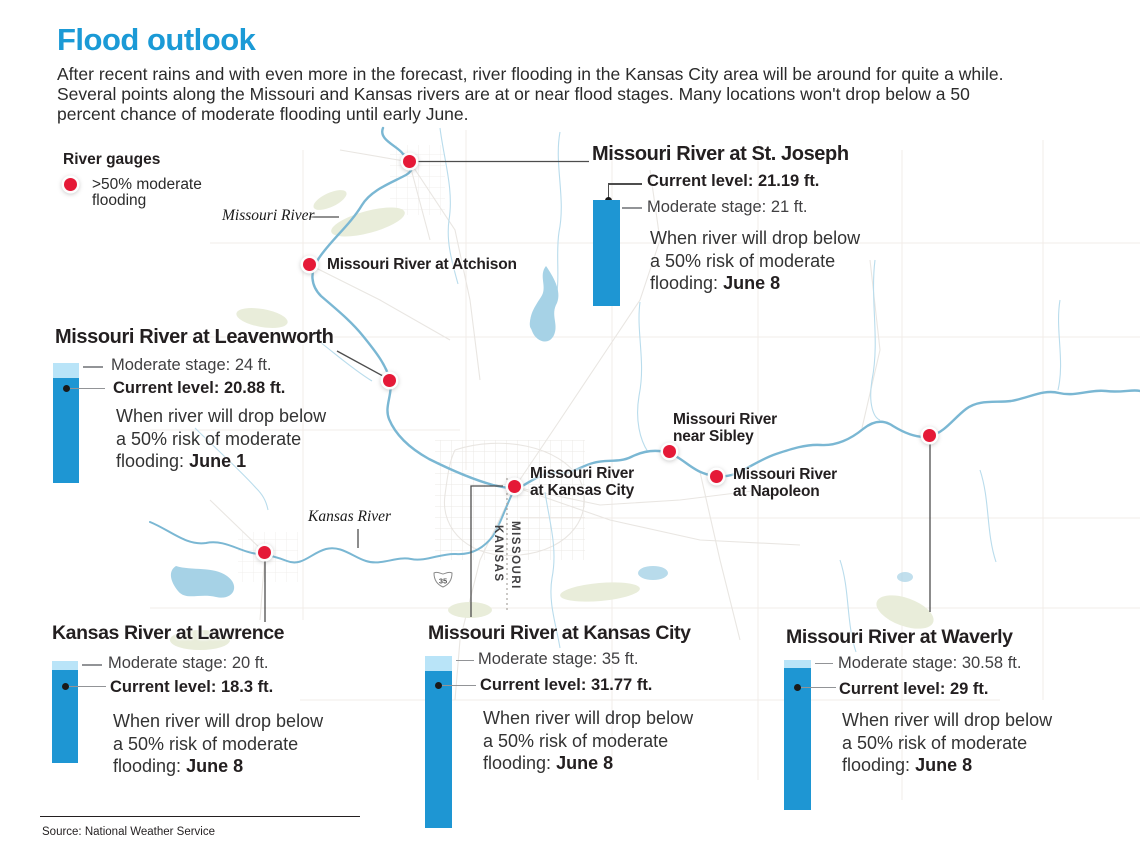 This screenshot has width=1140, height=855. I want to click on atchison-label: Missouri River at Atchison, so click(422, 264).